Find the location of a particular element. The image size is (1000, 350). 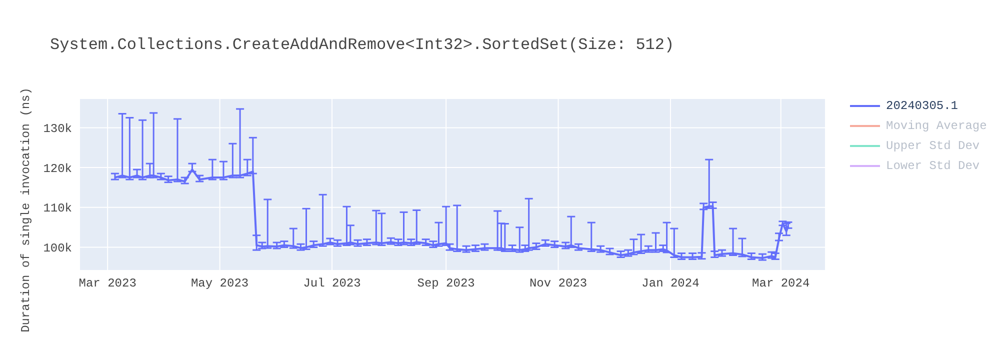

x-tick-label: May 2023 is located at coordinates (220, 283).